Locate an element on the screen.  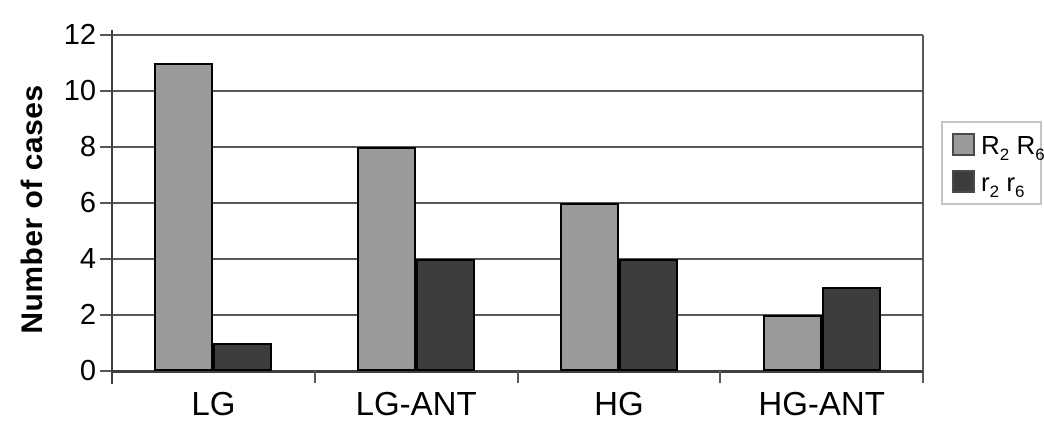
legend-swatch-r2r6-icon is located at coordinates (963, 181).